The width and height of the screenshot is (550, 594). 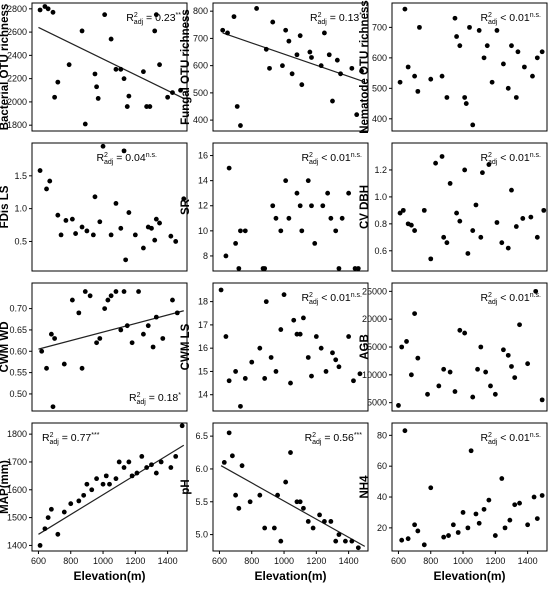 I want to click on y-tick-label: 1600, so click(x=17, y=490).